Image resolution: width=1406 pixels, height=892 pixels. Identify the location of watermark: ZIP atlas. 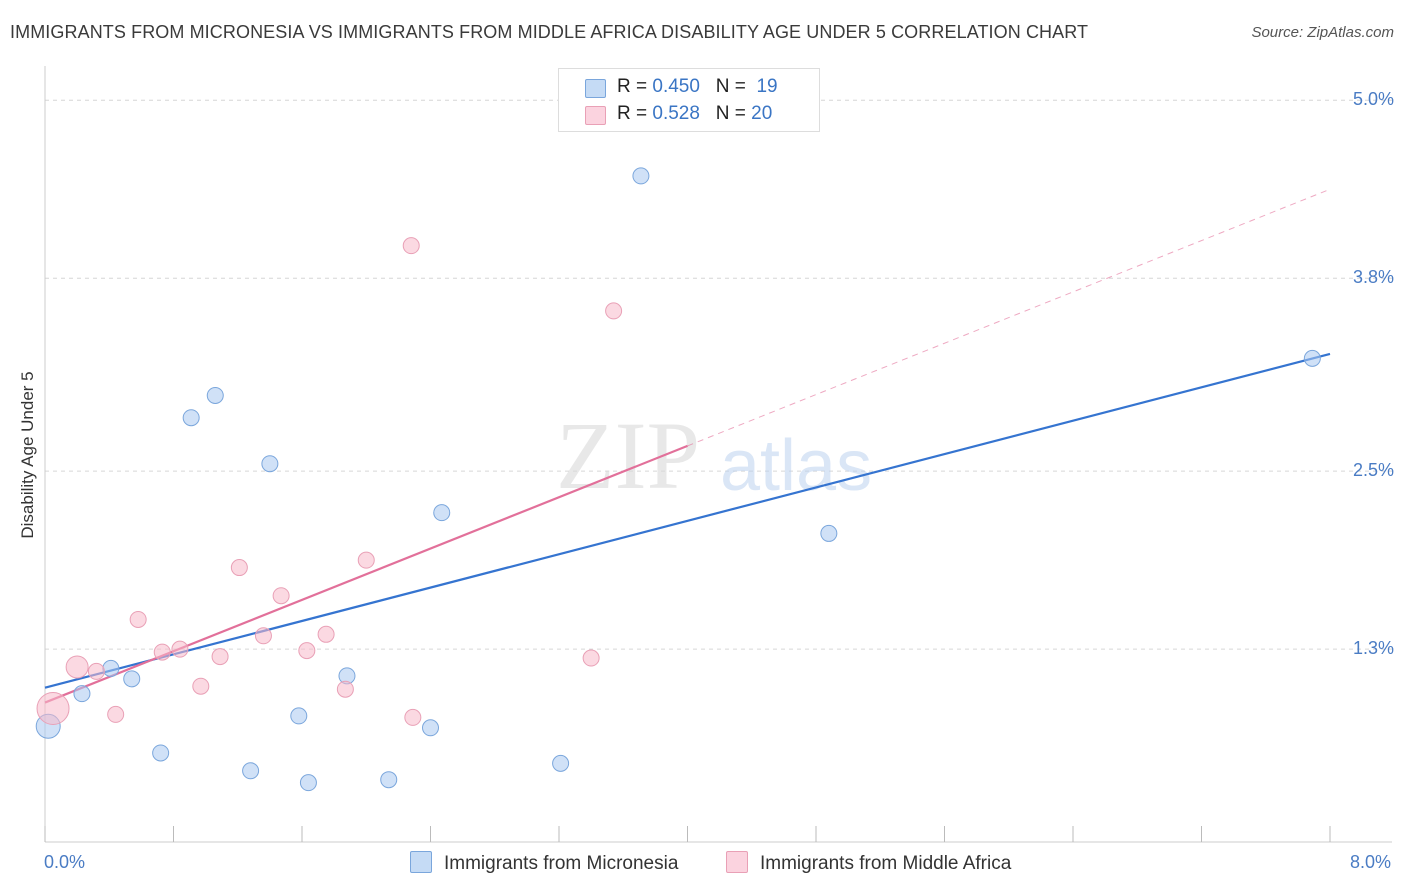
(714, 455).